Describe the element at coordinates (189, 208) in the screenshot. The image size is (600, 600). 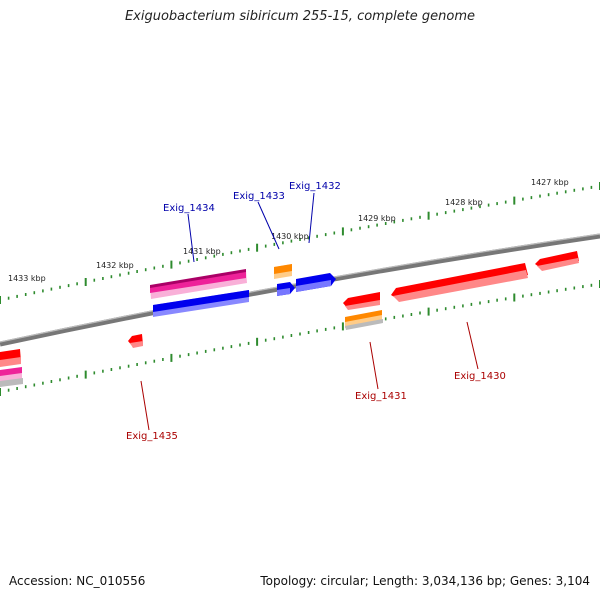
I see `gene-label-exig-1434: Exig_1434` at that location.